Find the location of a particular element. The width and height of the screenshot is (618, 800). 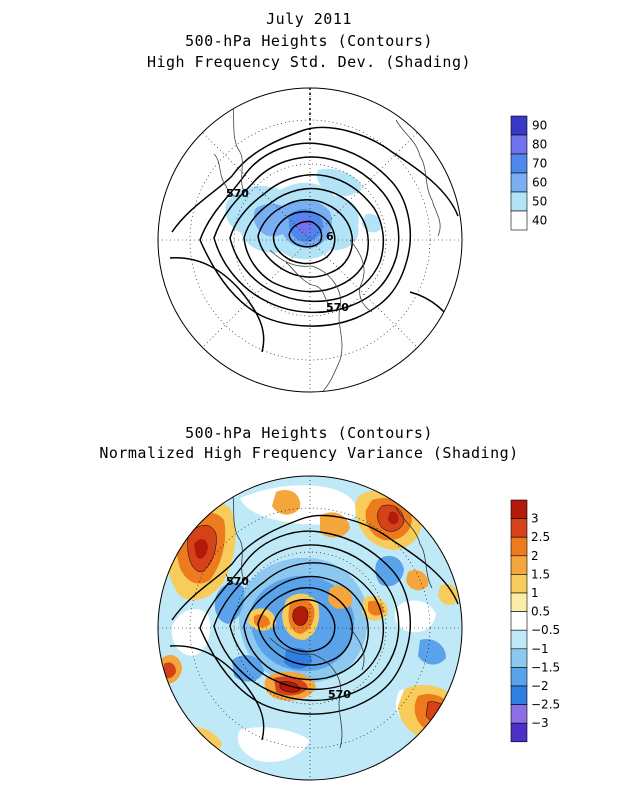

top-coastlines is located at coordinates (327, 245).